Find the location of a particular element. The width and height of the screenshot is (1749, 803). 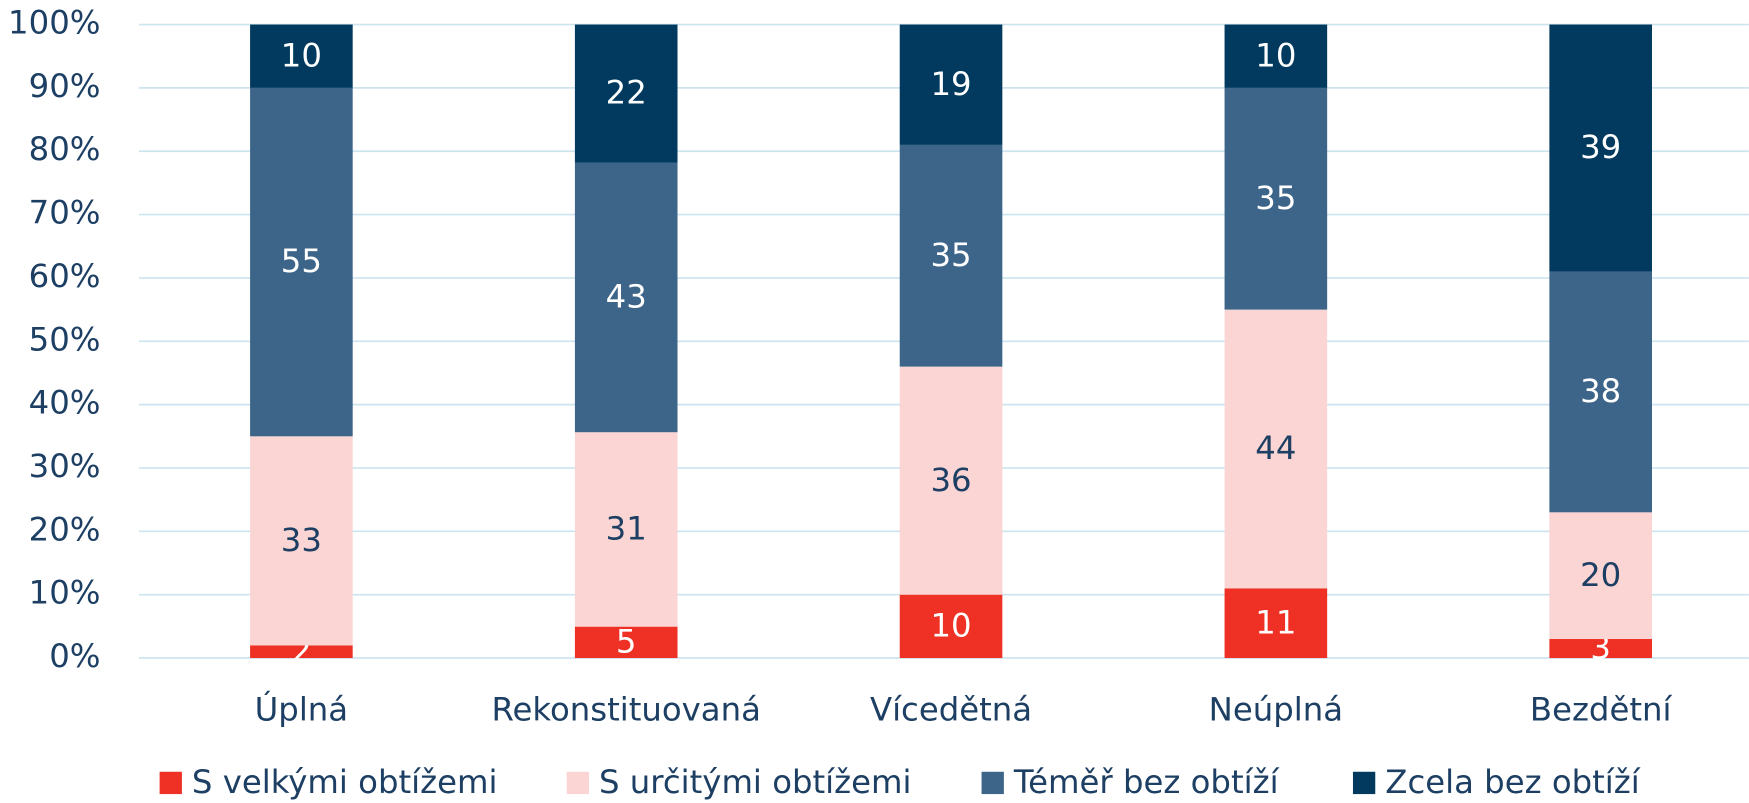

x-tick-label: Bezdětní is located at coordinates (1601, 710).